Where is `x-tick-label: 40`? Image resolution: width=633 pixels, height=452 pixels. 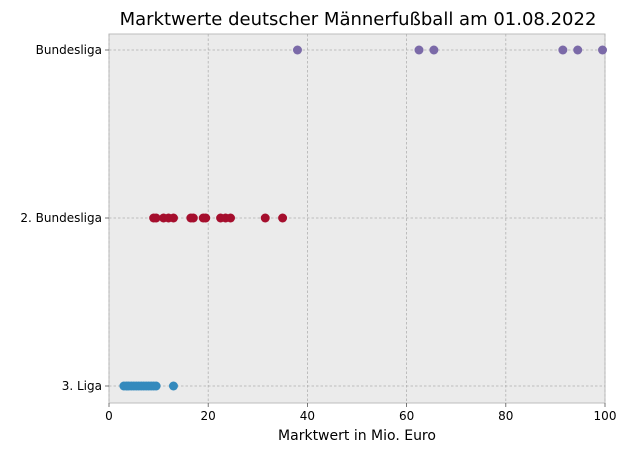 x-tick-label: 40 is located at coordinates (307, 416).